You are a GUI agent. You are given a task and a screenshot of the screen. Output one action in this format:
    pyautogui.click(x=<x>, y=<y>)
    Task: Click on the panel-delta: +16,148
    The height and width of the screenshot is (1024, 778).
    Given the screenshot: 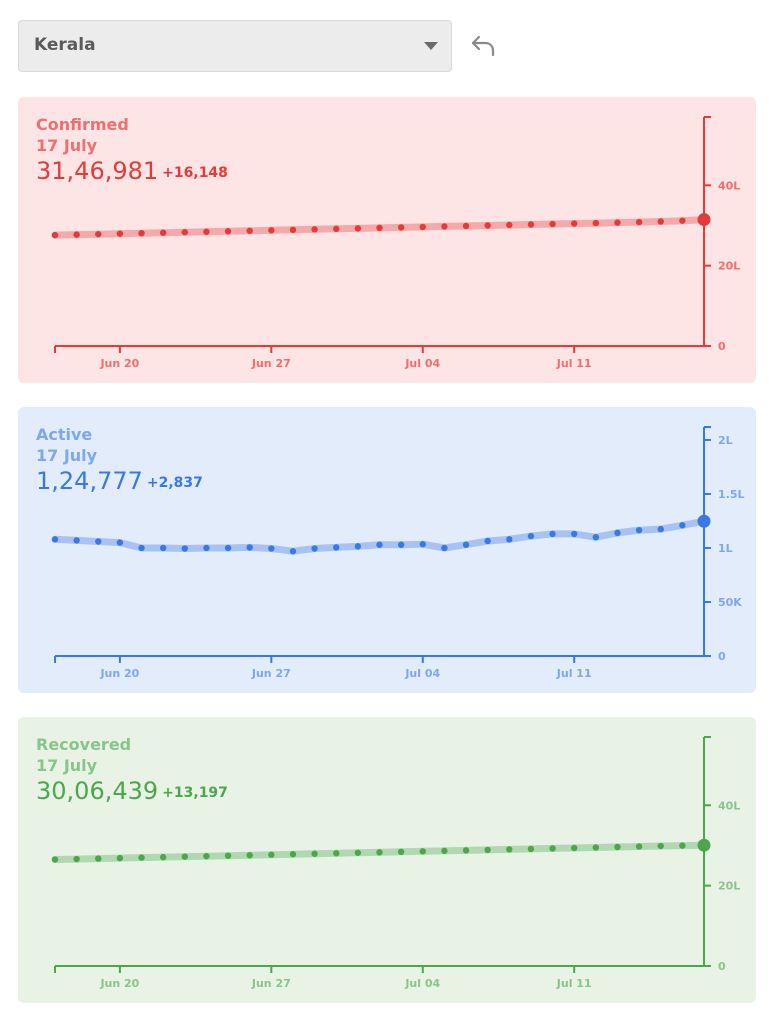 What is the action you would take?
    pyautogui.click(x=195, y=173)
    